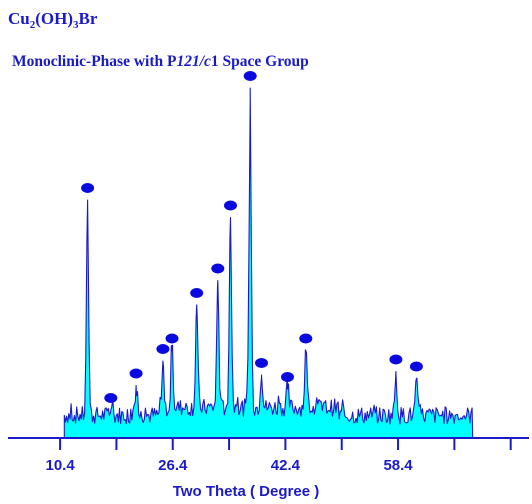 This screenshot has width=532, height=504. Describe the element at coordinates (53, 20) in the screenshot. I see `chart-title: Cu2(OH)3Br` at that location.